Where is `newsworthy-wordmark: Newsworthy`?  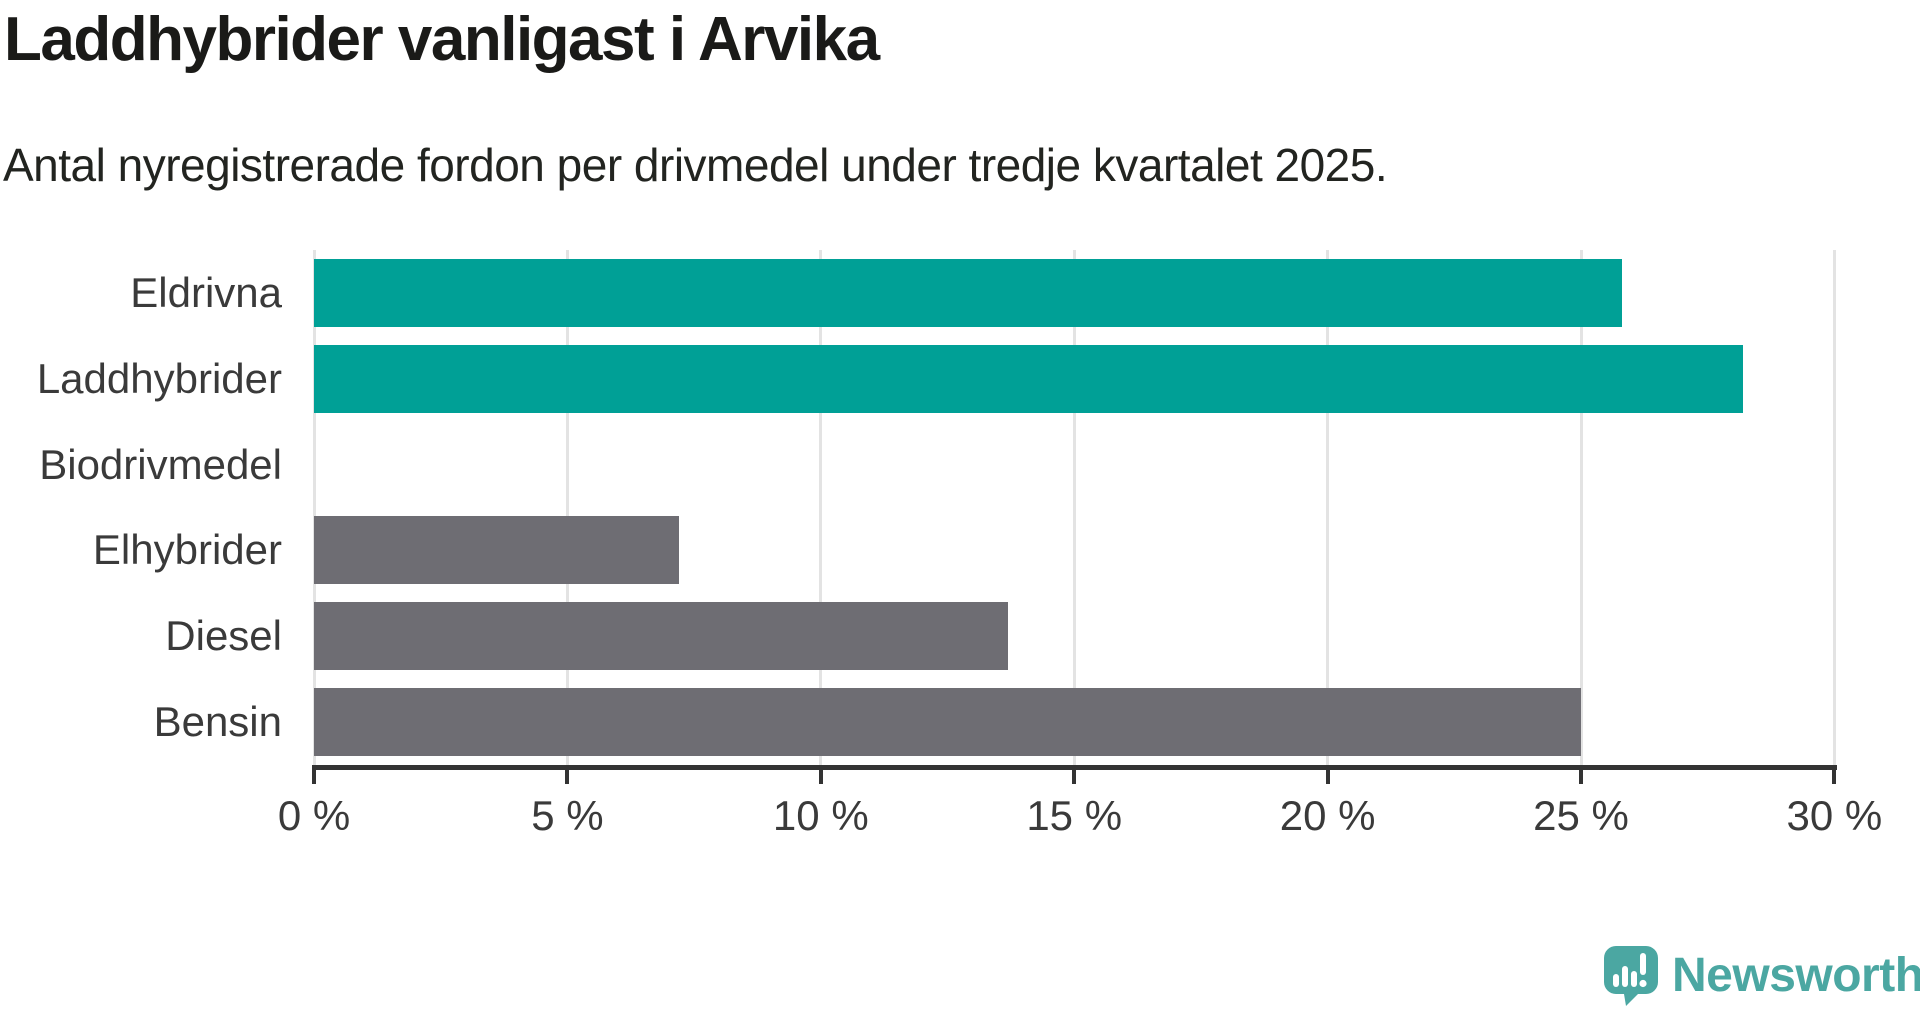 newsworthy-wordmark: Newsworthy is located at coordinates (1796, 975).